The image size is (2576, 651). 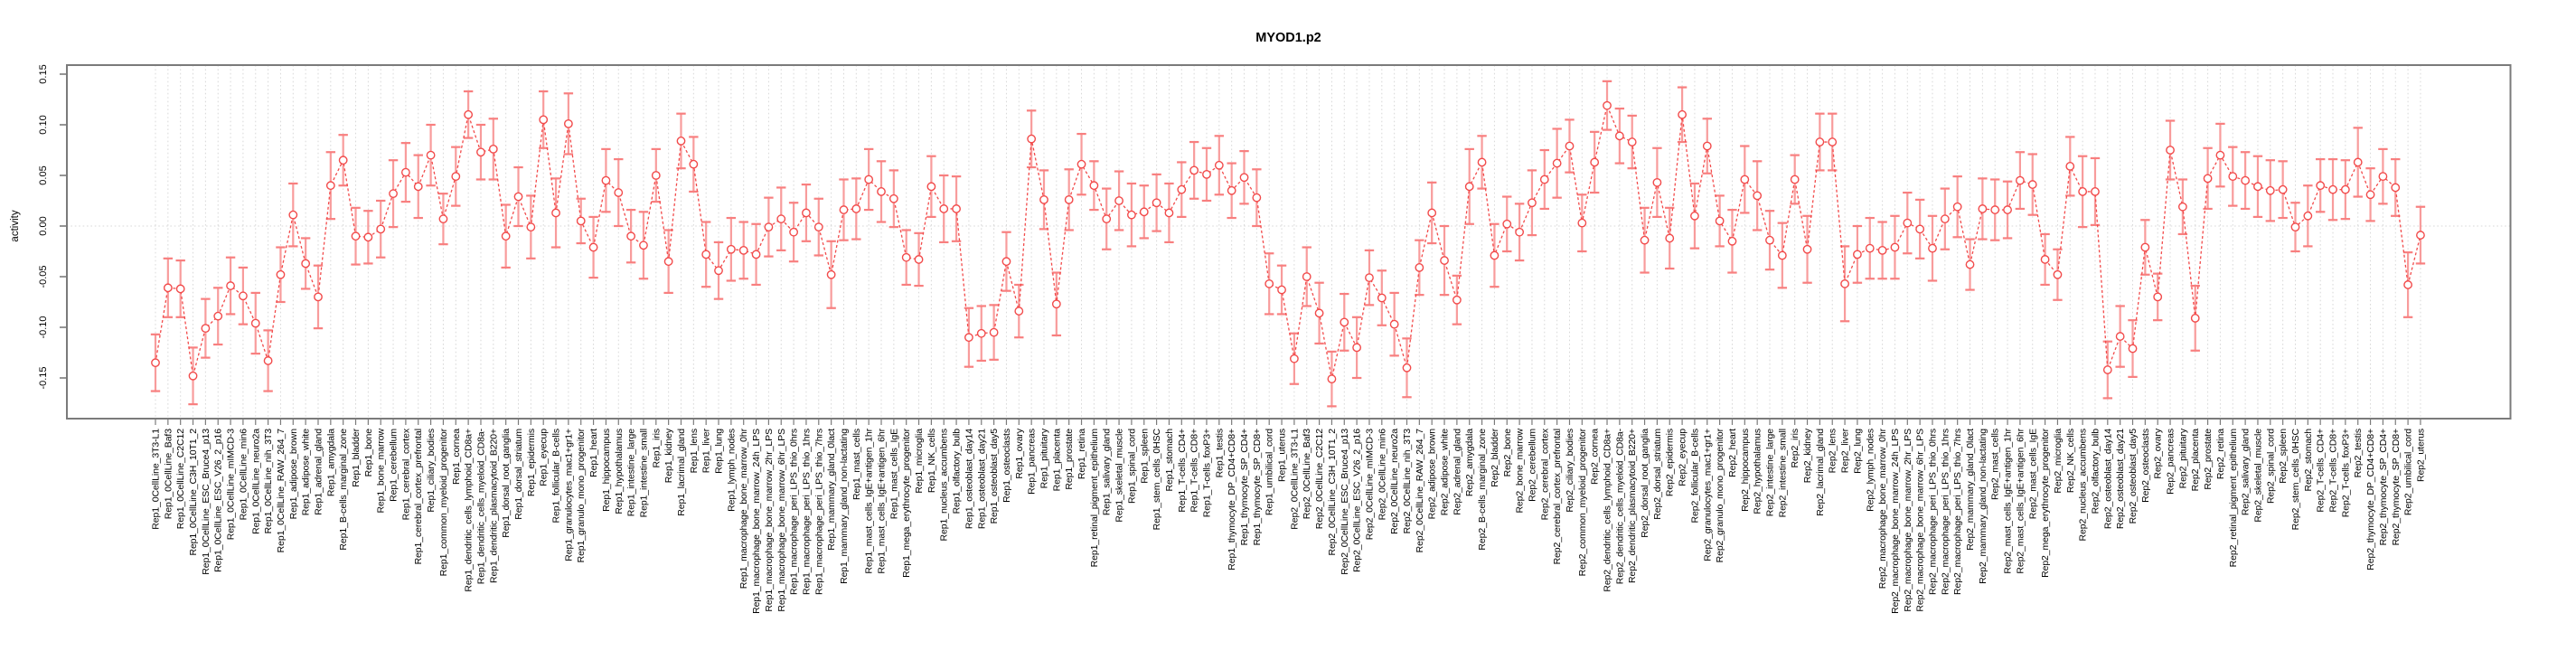 I want to click on y-tick-label: -0.05, so click(x=43, y=276).